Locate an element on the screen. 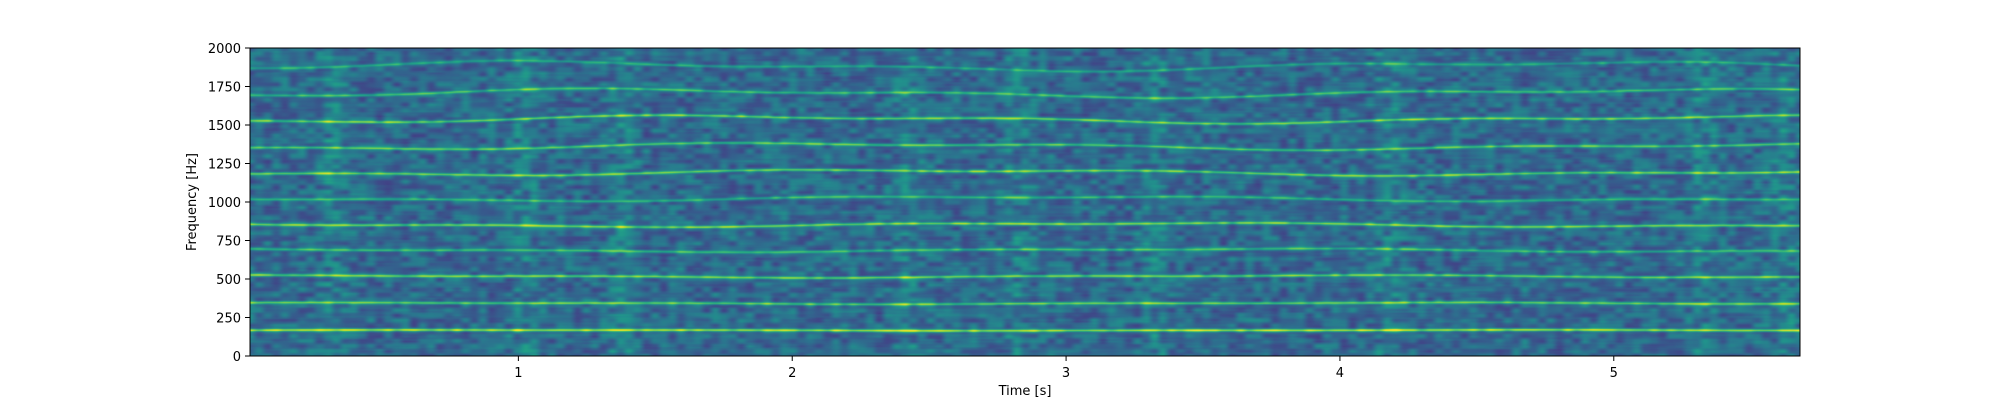  x-tick-label: 2 is located at coordinates (792, 373).